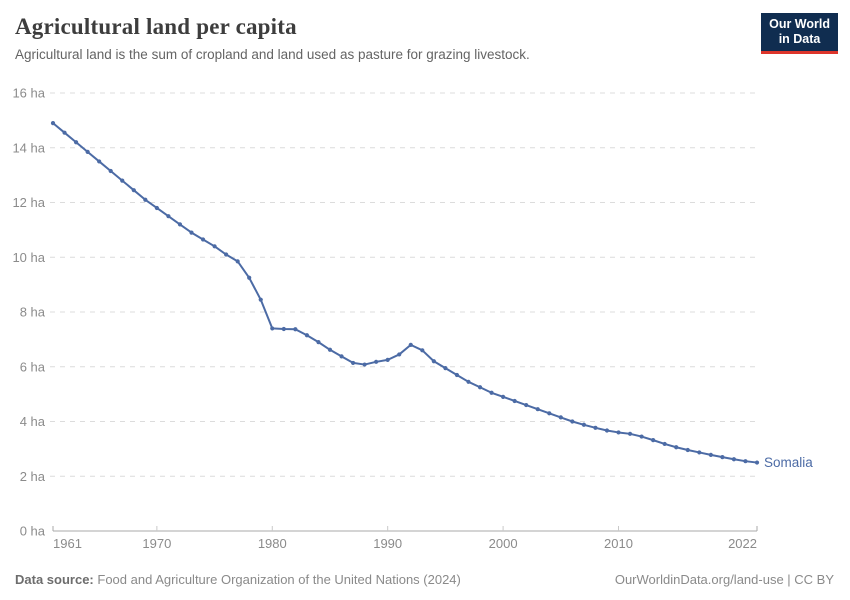 This screenshot has height=600, width=850. What do you see at coordinates (156, 543) in the screenshot?
I see `x-tick-label: 1970` at bounding box center [156, 543].